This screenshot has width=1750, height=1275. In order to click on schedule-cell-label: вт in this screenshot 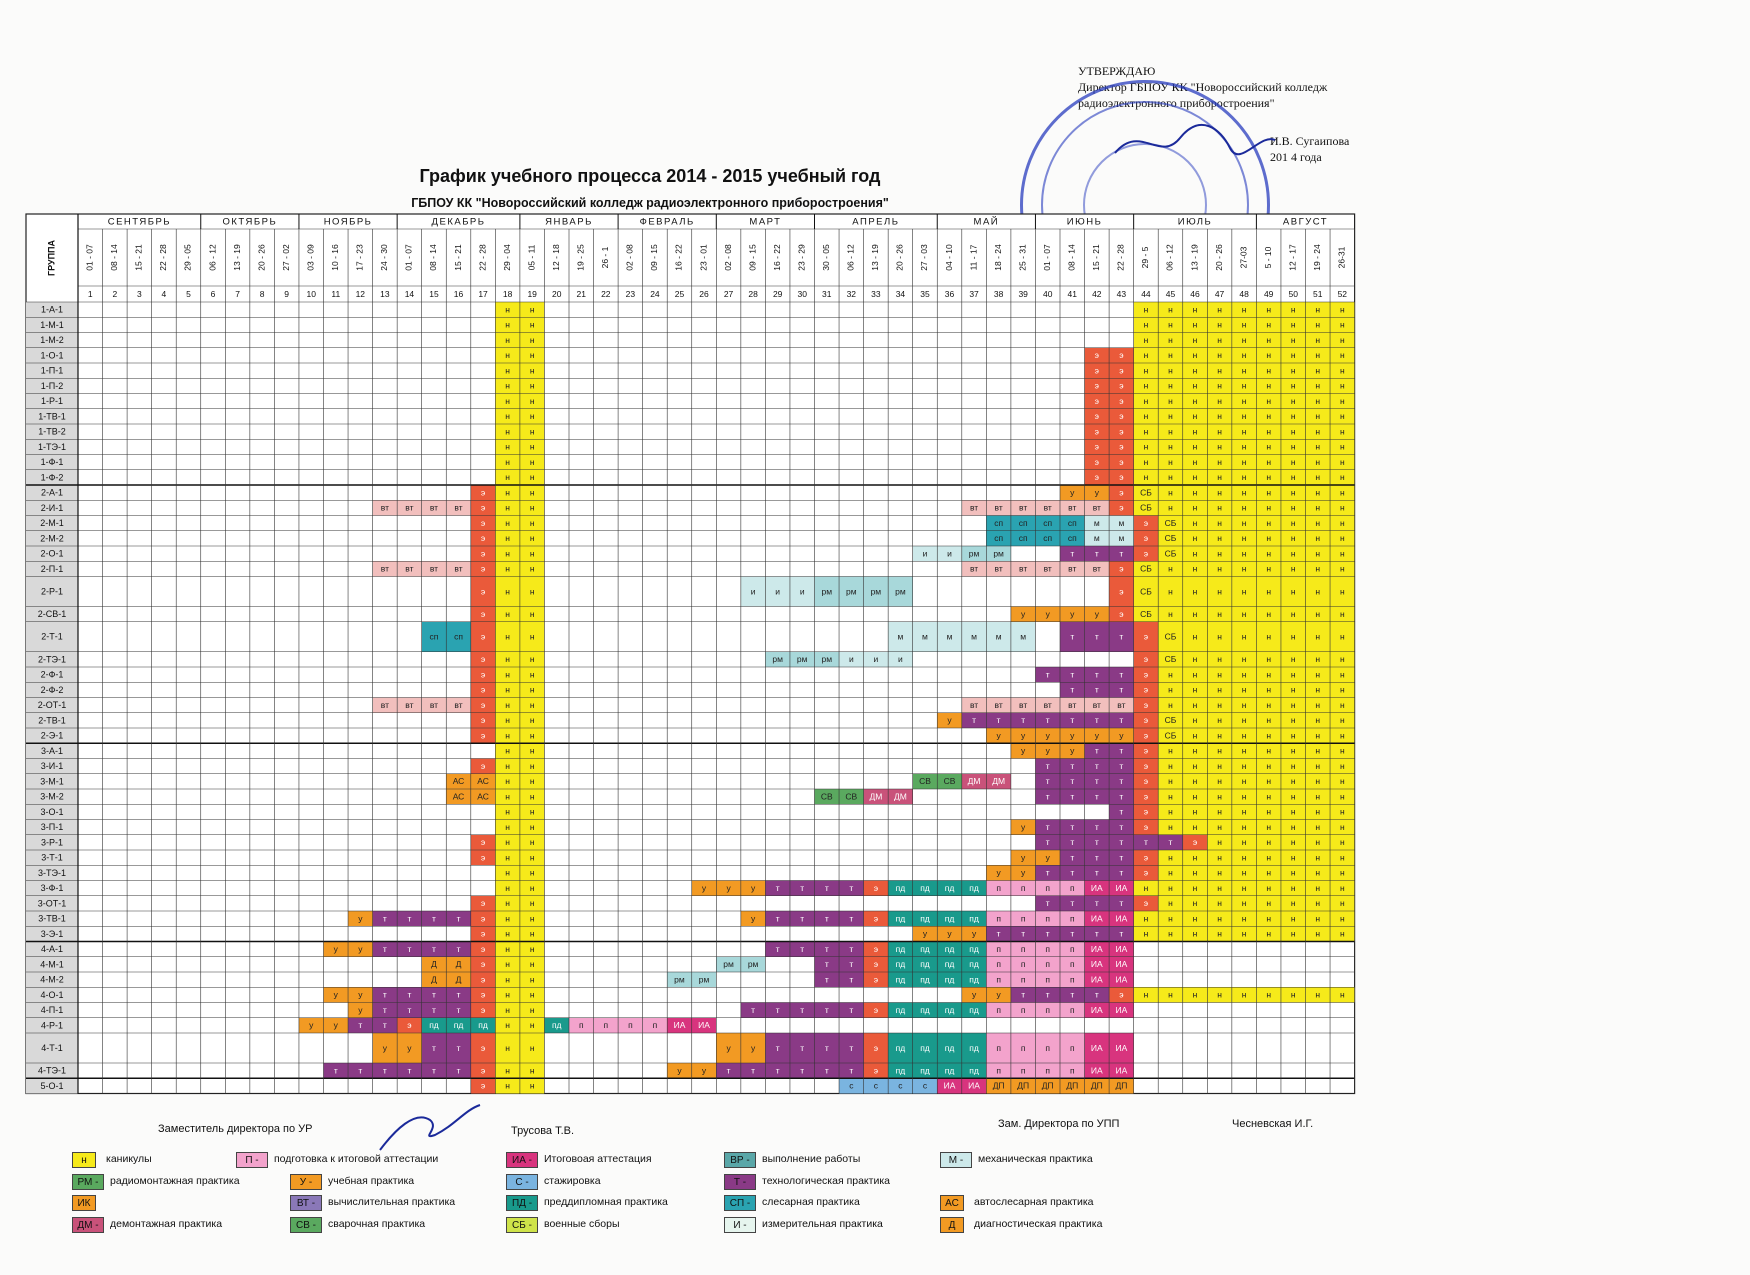, I will do `click(409, 569)`.